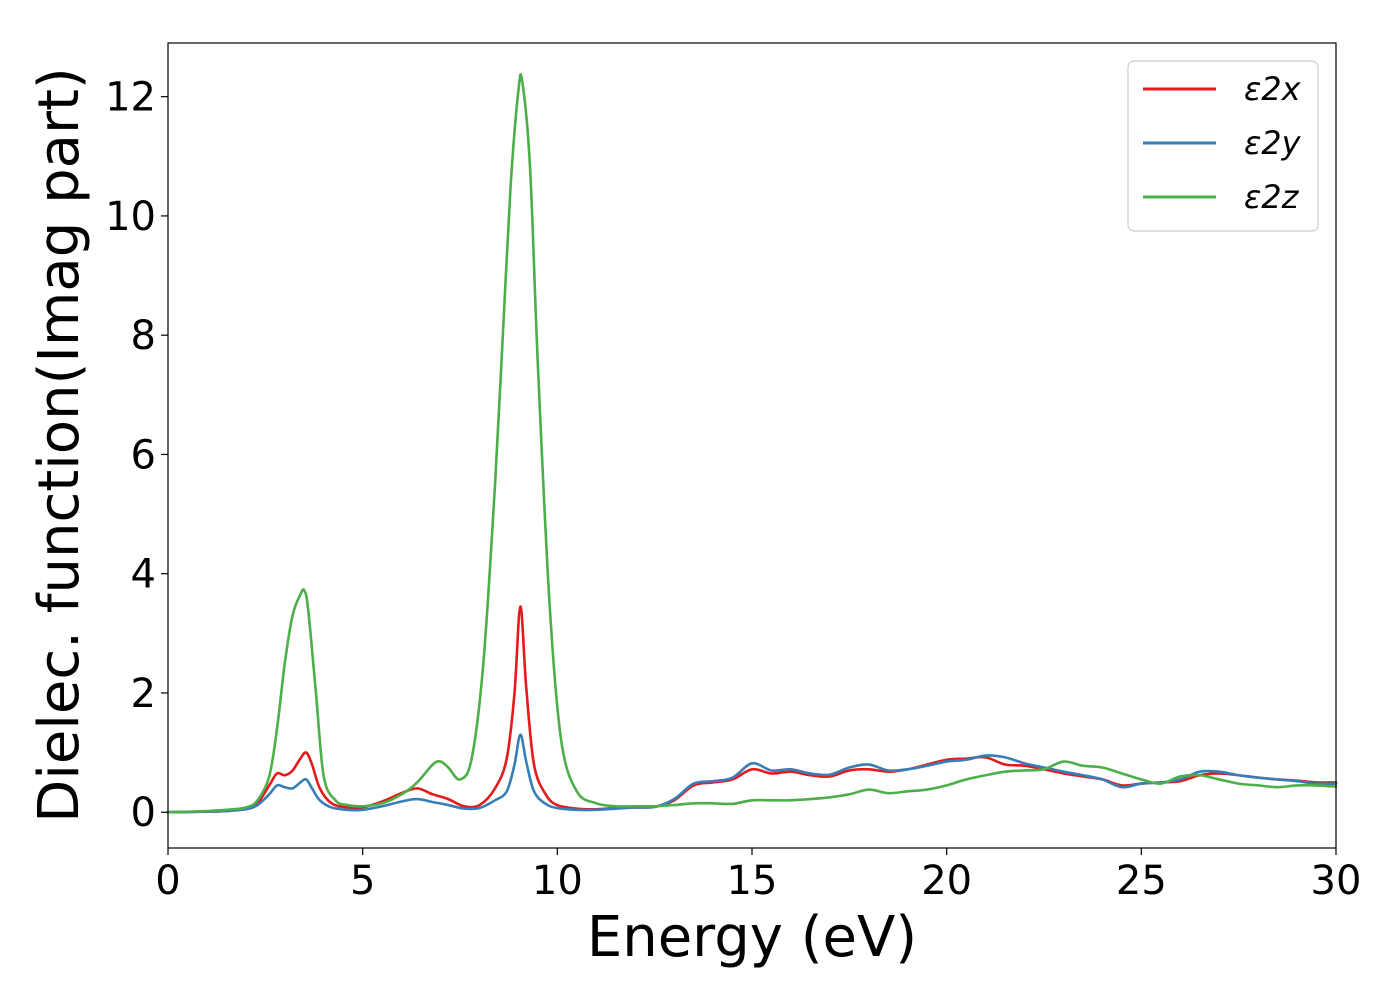  What do you see at coordinates (130, 217) in the screenshot?
I see `y-tick-label: 10` at bounding box center [130, 217].